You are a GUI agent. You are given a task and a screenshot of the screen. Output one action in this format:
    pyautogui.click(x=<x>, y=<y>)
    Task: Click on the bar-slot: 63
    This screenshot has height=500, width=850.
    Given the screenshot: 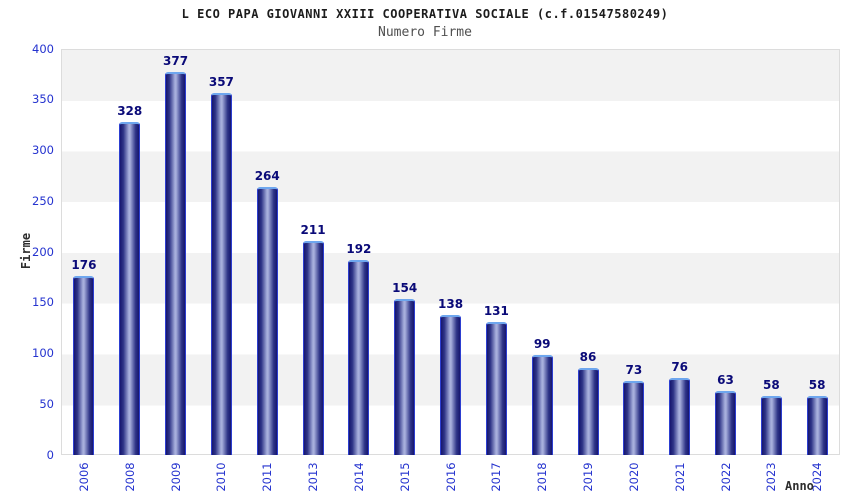 What is the action you would take?
    pyautogui.click(x=726, y=252)
    